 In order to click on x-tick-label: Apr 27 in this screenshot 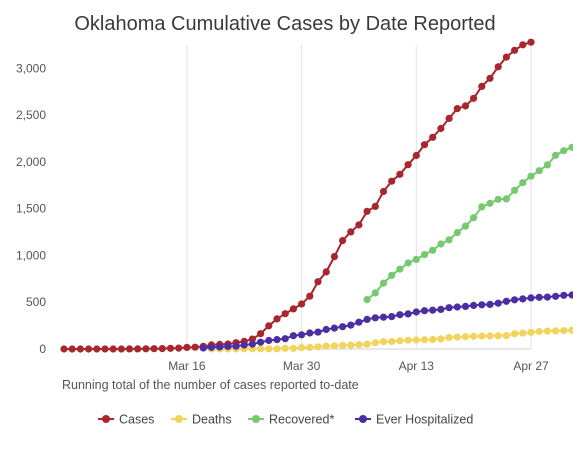, I will do `click(531, 366)`.